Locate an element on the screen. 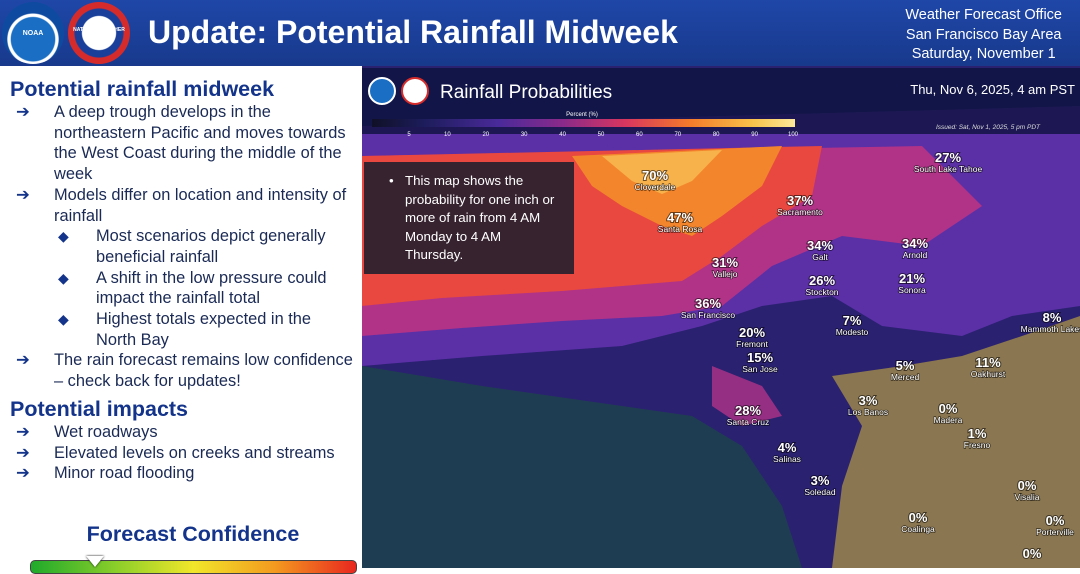 The height and width of the screenshot is (574, 1080). location-name: San Jose is located at coordinates (760, 369).